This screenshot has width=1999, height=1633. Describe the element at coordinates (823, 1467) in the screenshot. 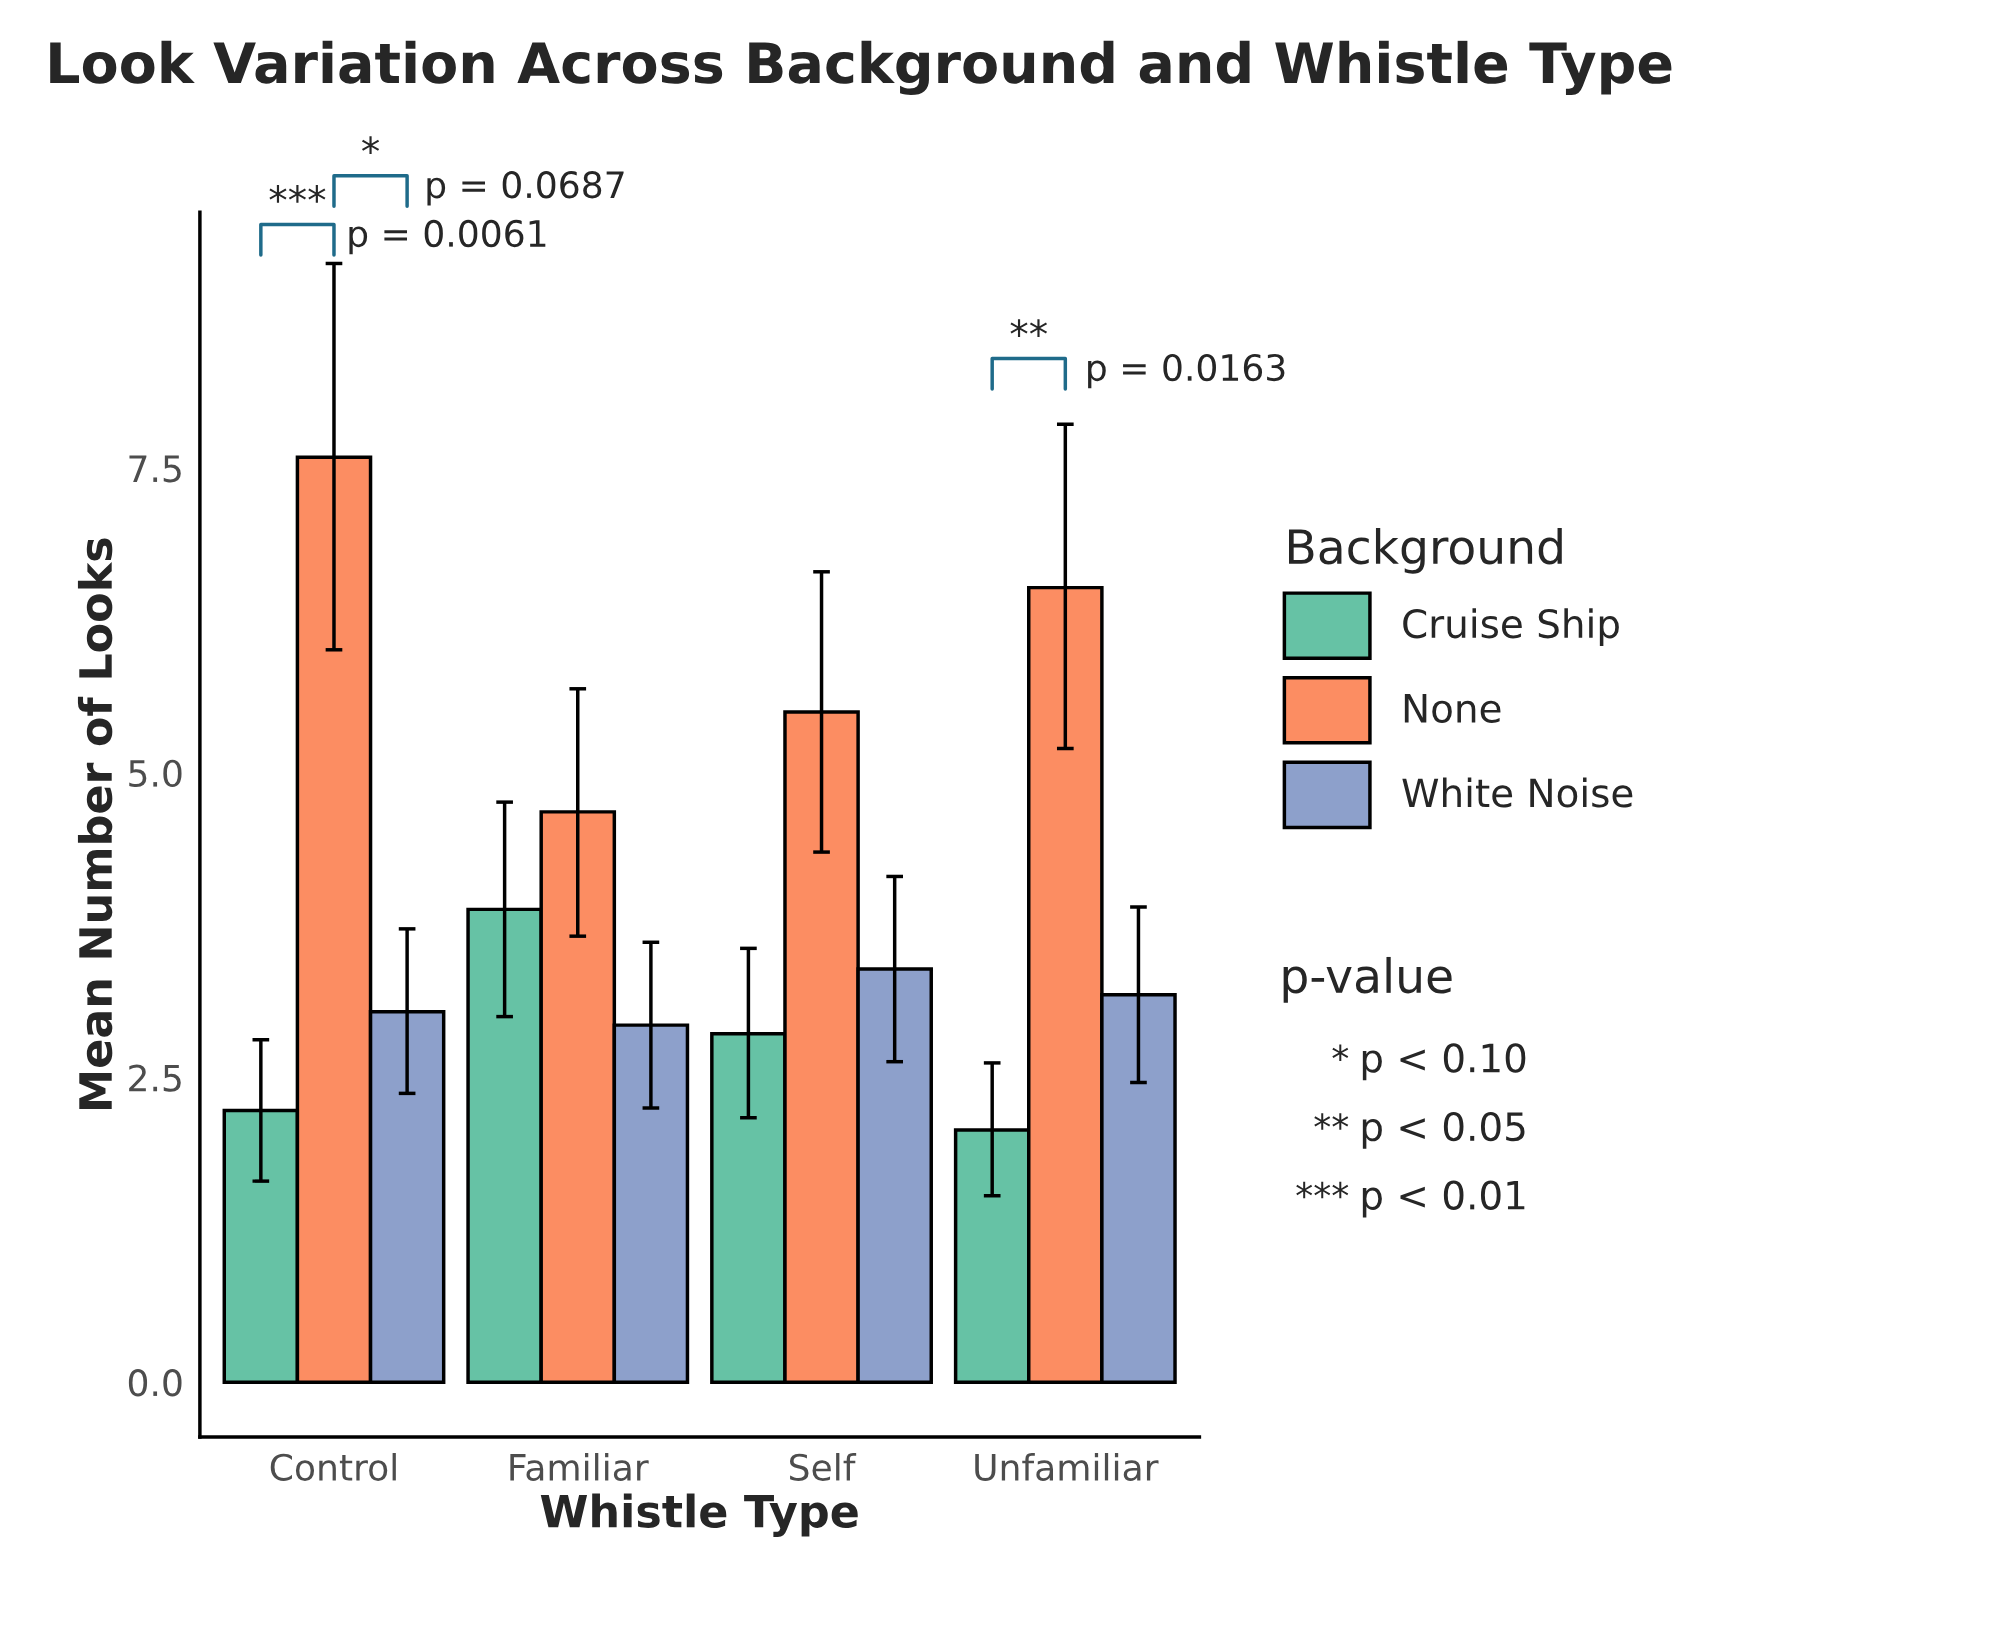

I see `x-tick-label: Self` at that location.